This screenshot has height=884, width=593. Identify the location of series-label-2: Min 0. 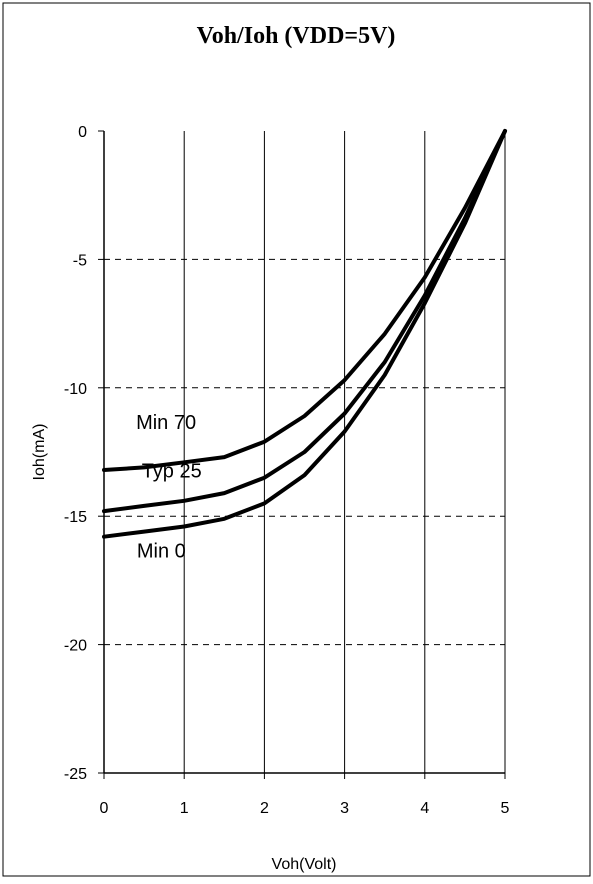
(161, 551).